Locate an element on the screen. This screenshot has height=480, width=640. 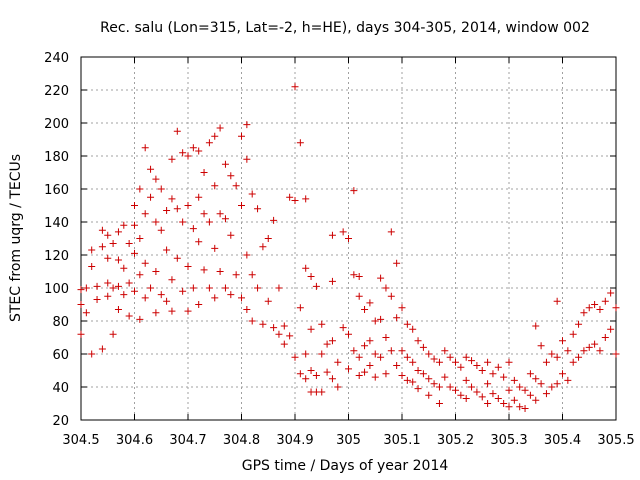
y-tick-label: 80 is located at coordinates (60, 322).